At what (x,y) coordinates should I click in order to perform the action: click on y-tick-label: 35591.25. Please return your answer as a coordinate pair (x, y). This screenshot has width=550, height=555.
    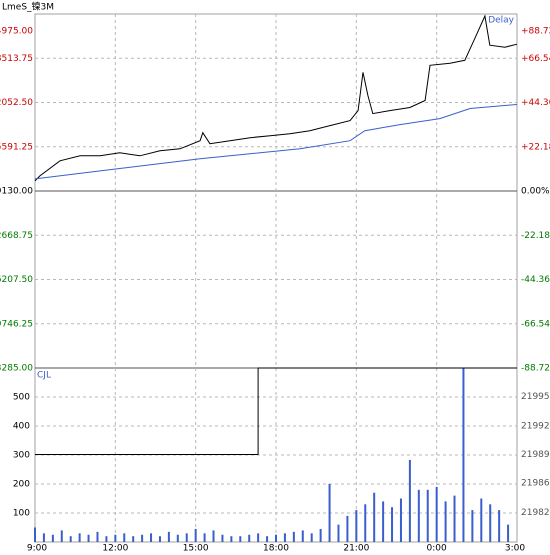
    Looking at the image, I should click on (16, 147).